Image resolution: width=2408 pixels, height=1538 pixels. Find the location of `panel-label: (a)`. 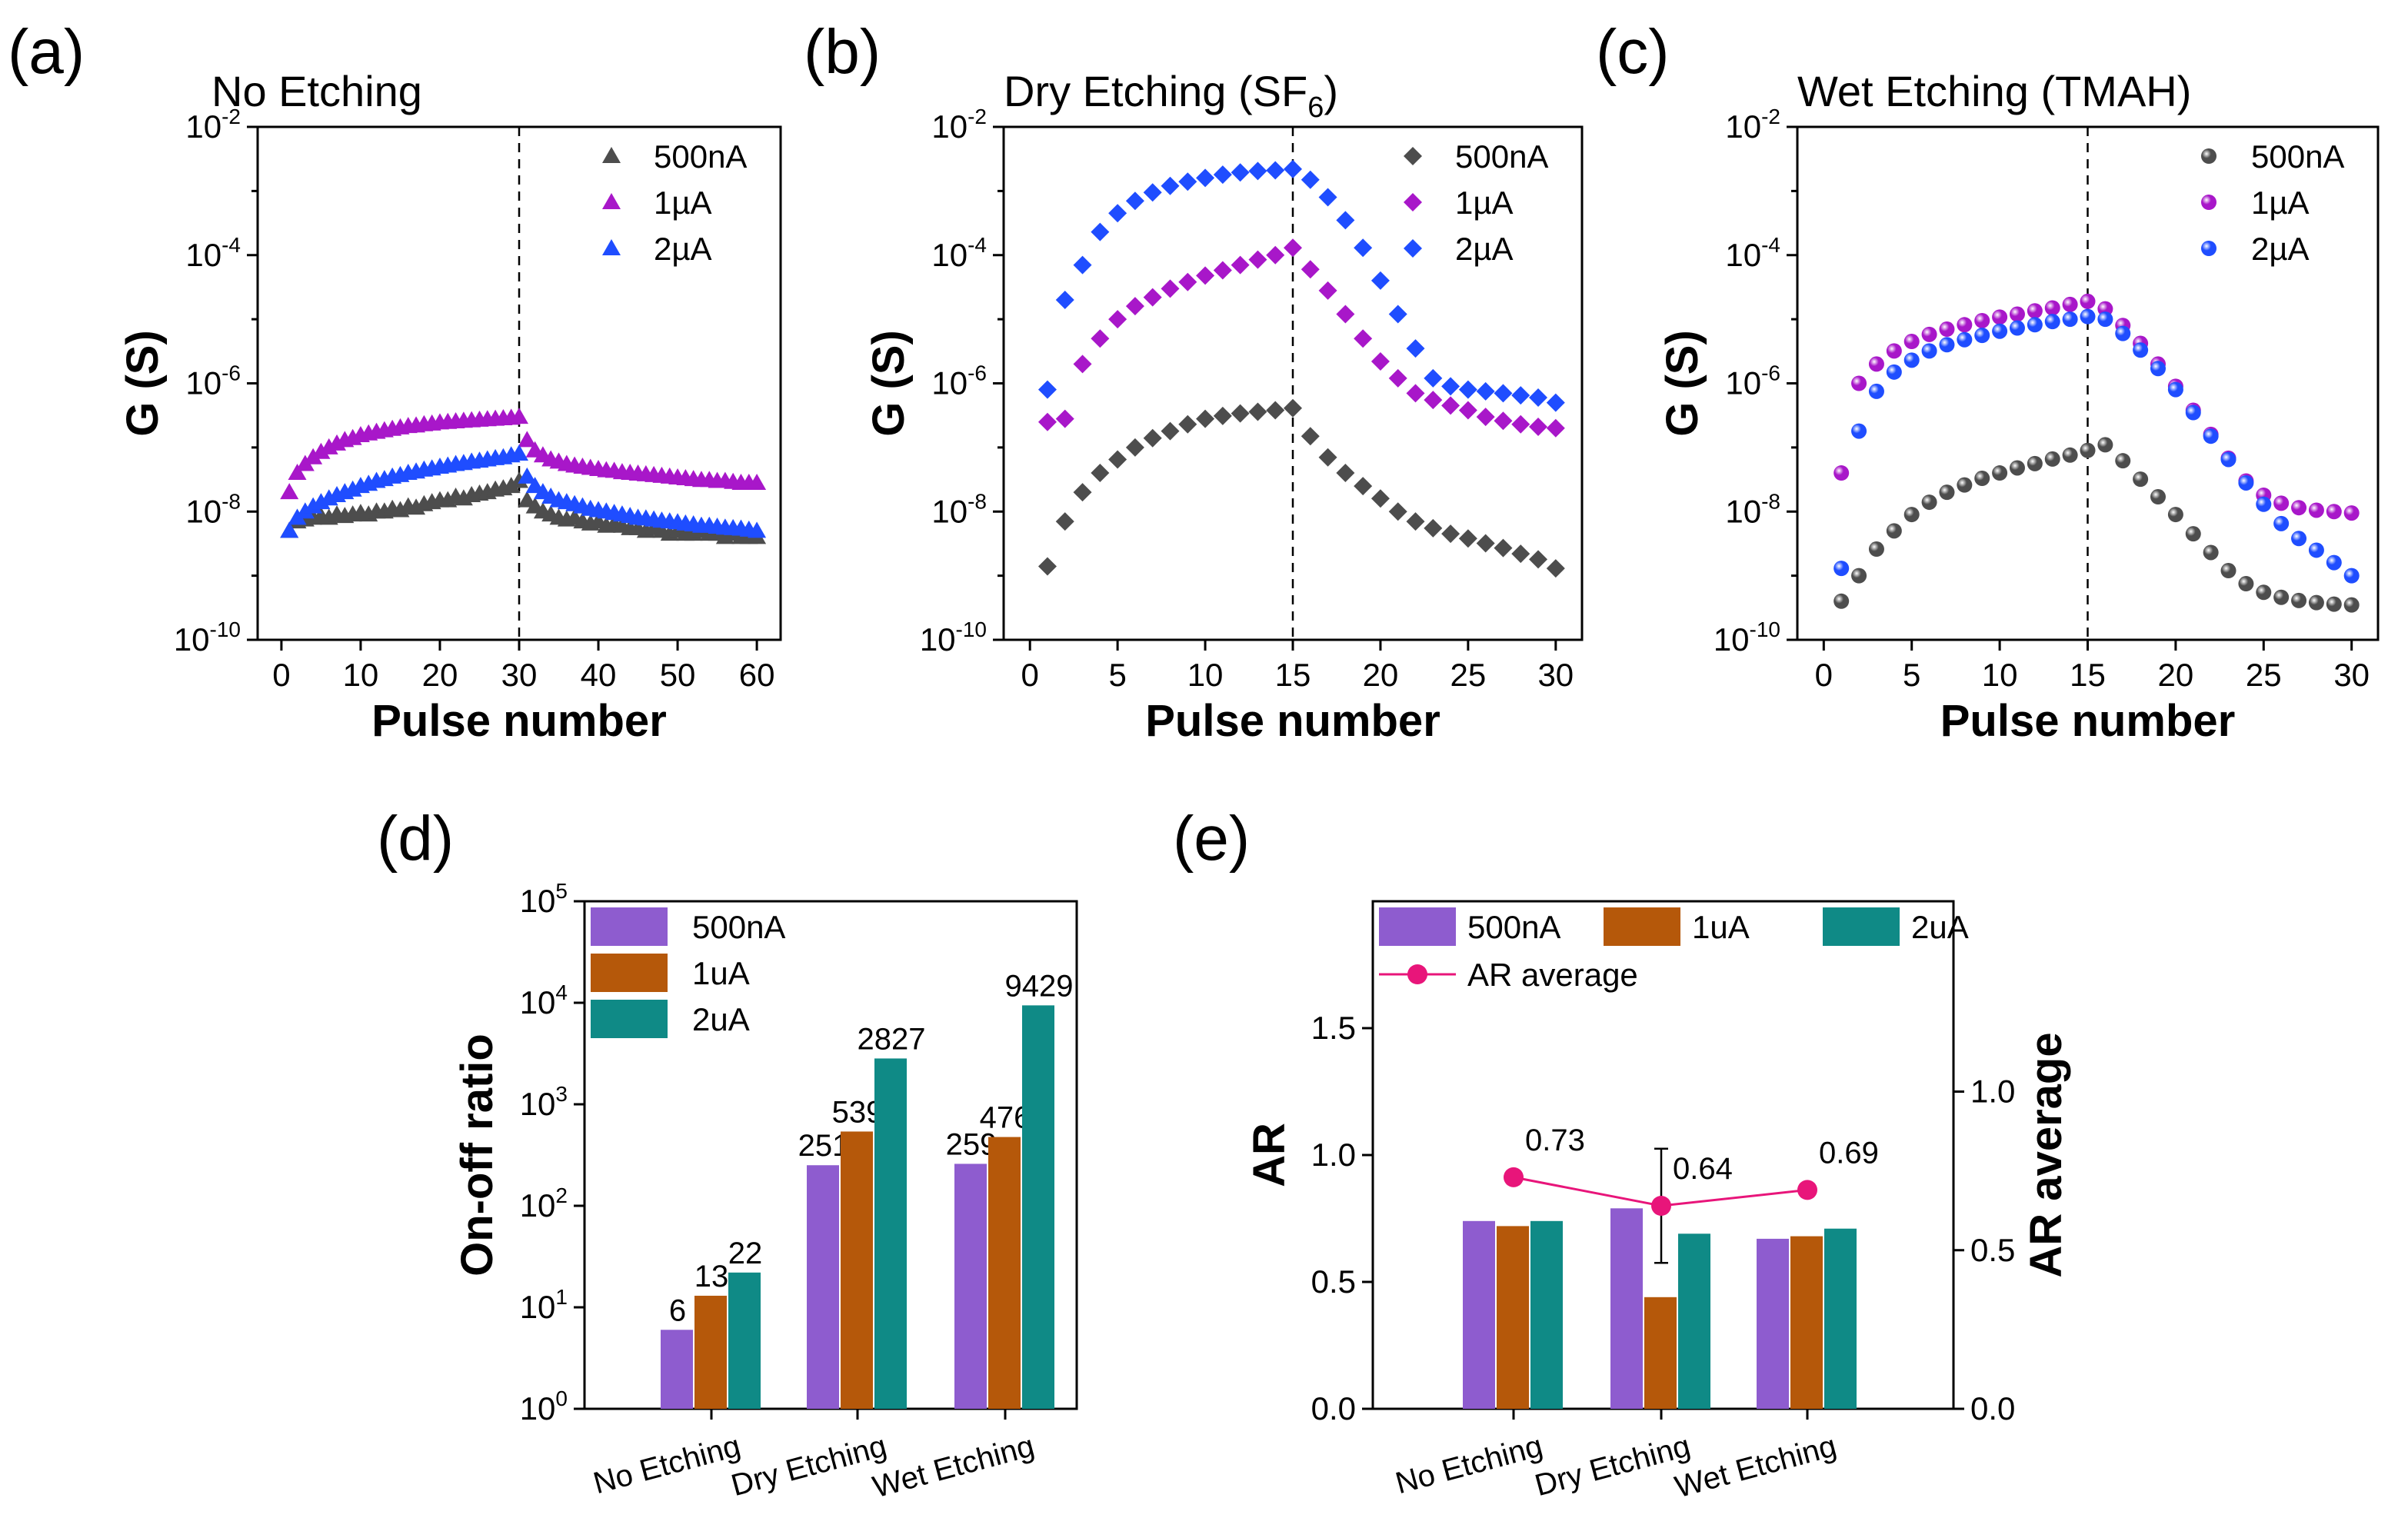

panel-label: (a) is located at coordinates (46, 52).